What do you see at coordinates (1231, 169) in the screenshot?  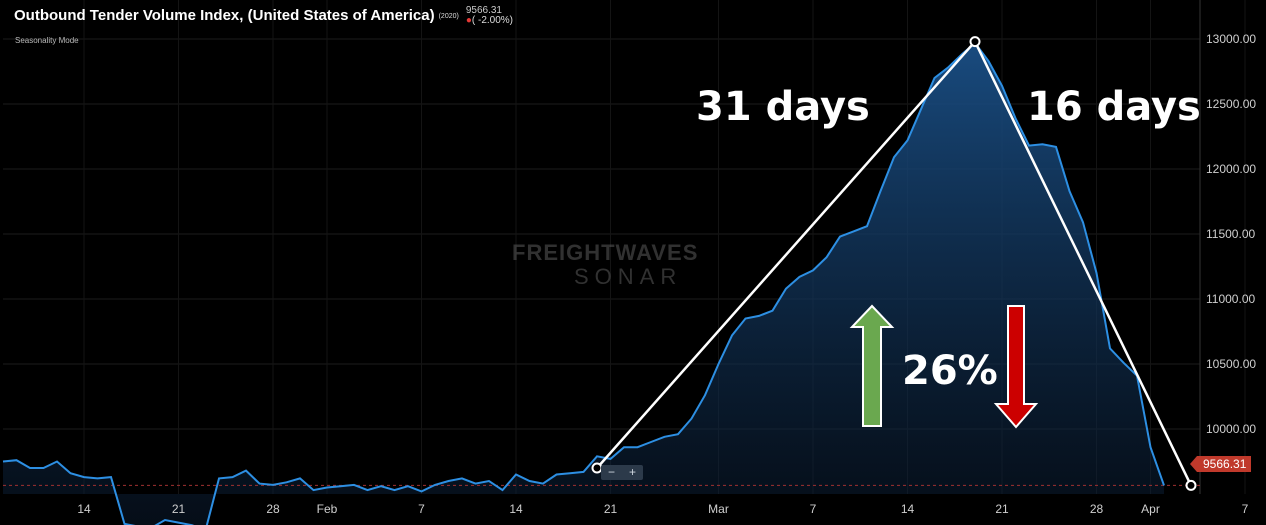 I see `y-tick-label: 12000.00` at bounding box center [1231, 169].